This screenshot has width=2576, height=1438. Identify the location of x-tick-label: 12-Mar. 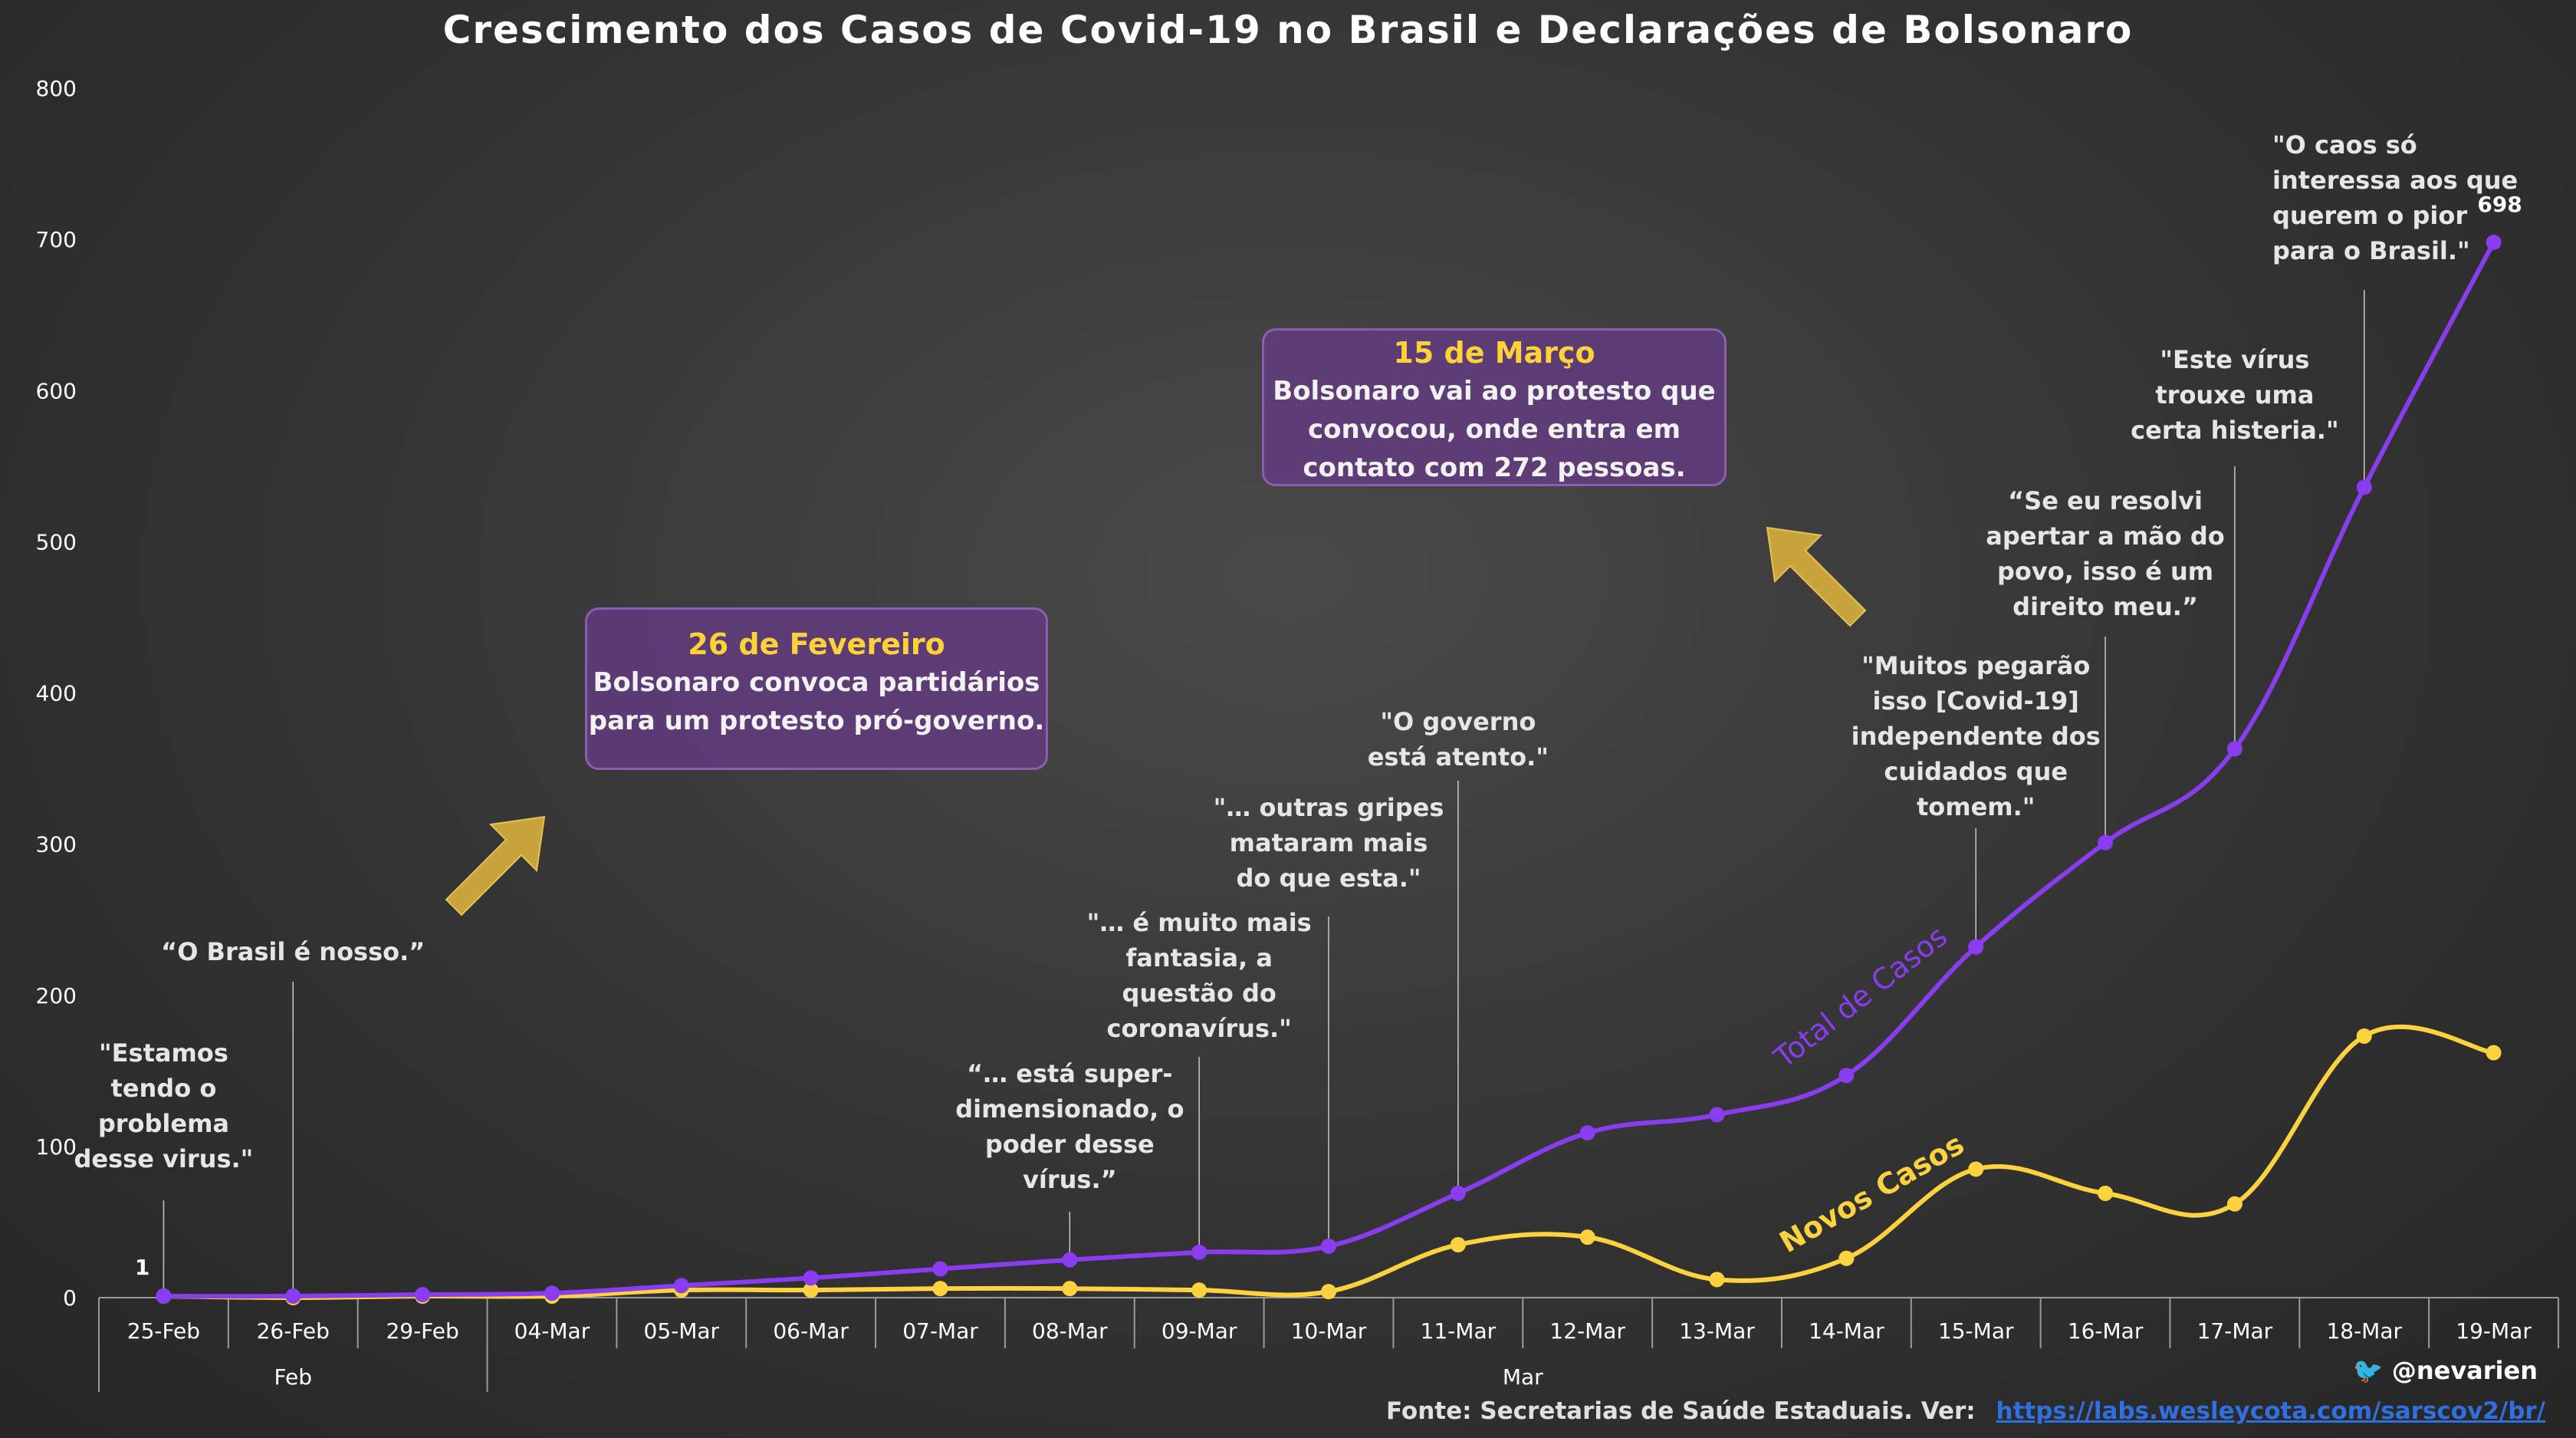
(1587, 1331).